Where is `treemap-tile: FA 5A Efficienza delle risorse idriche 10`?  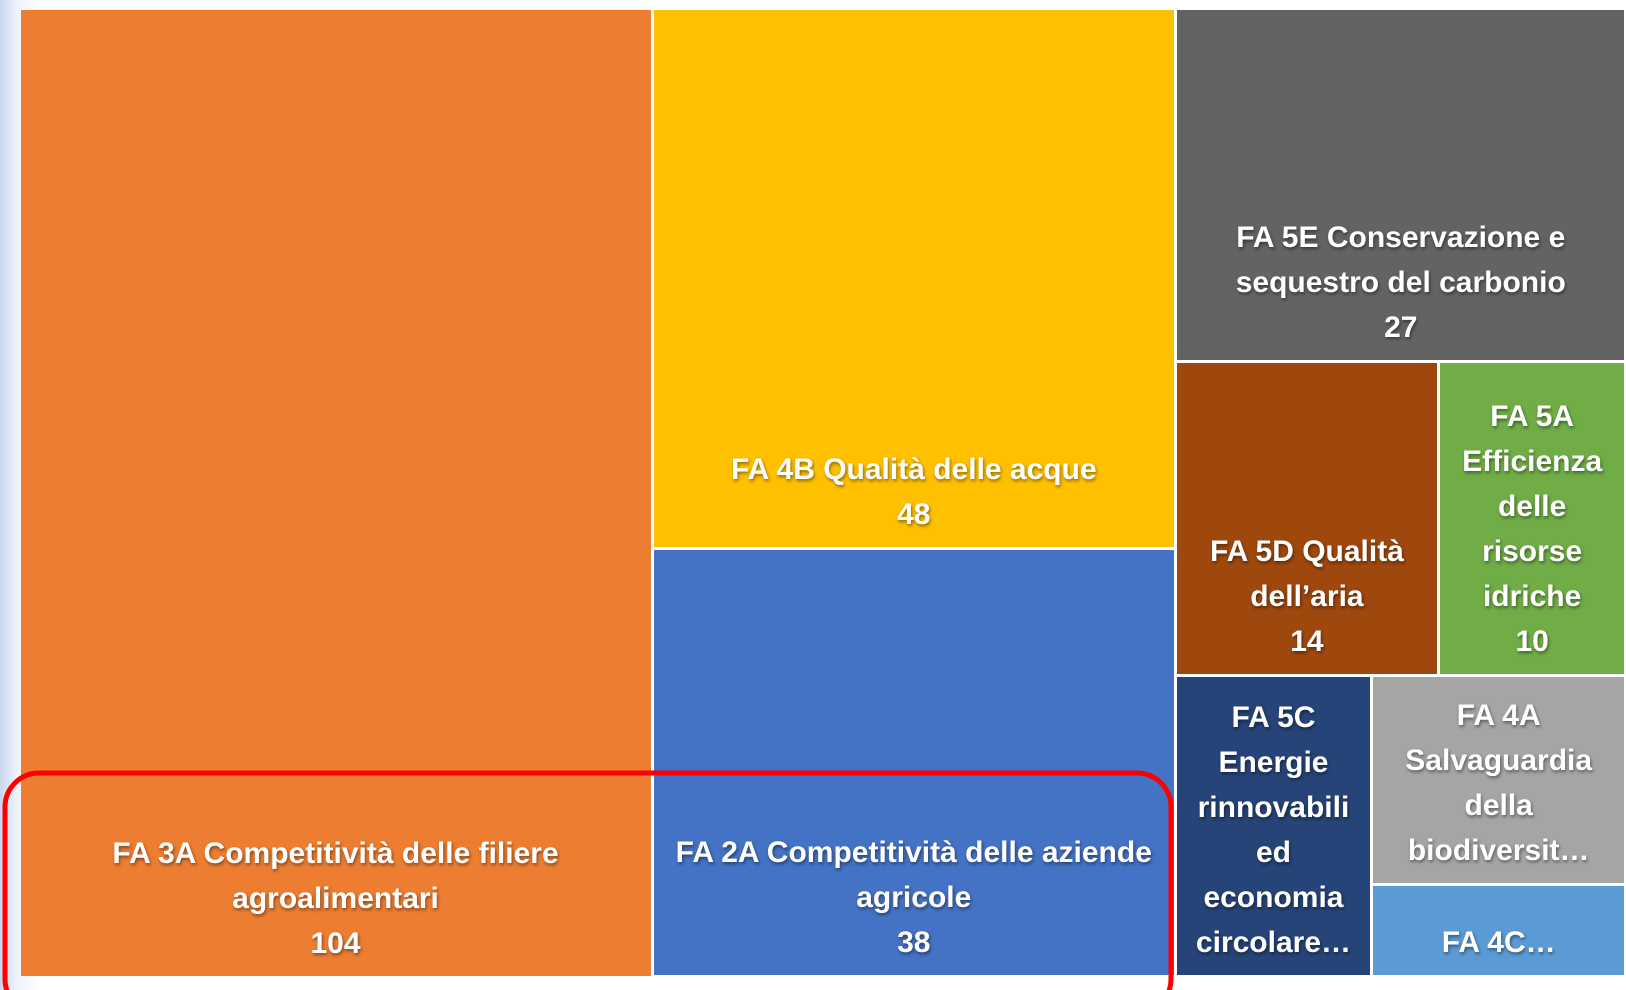 treemap-tile: FA 5A Efficienza delle risorse idriche 10 is located at coordinates (1532, 519).